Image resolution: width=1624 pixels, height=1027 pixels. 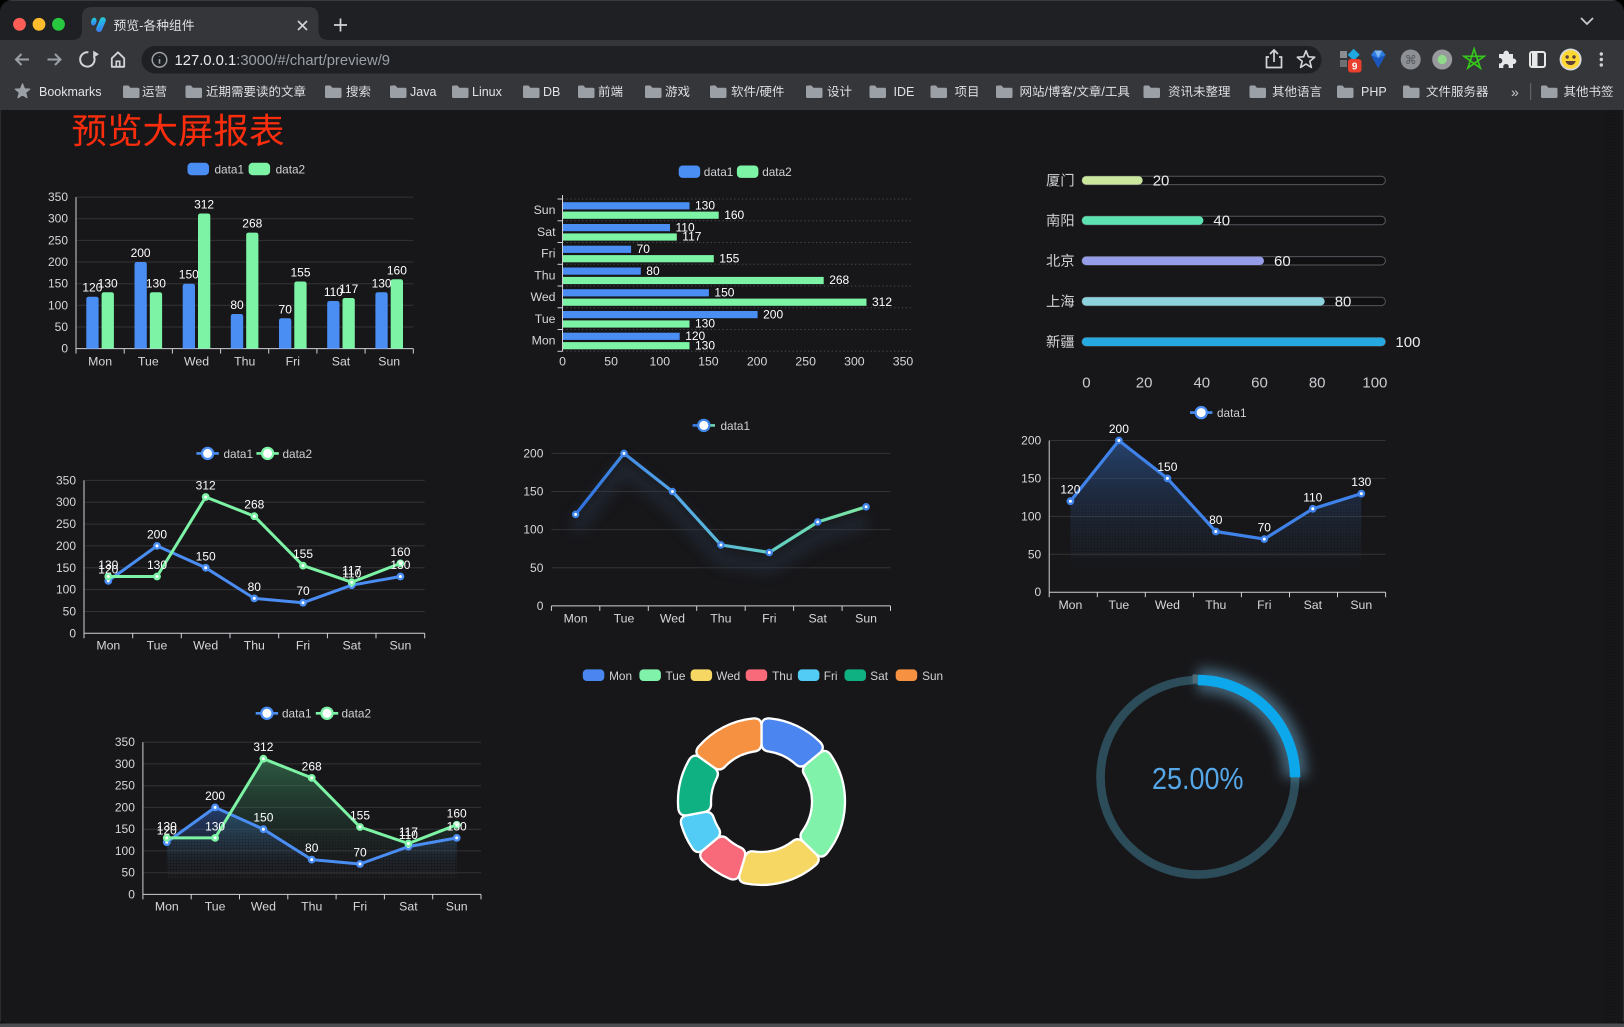 I want to click on svg-text: data2, so click(x=298, y=454).